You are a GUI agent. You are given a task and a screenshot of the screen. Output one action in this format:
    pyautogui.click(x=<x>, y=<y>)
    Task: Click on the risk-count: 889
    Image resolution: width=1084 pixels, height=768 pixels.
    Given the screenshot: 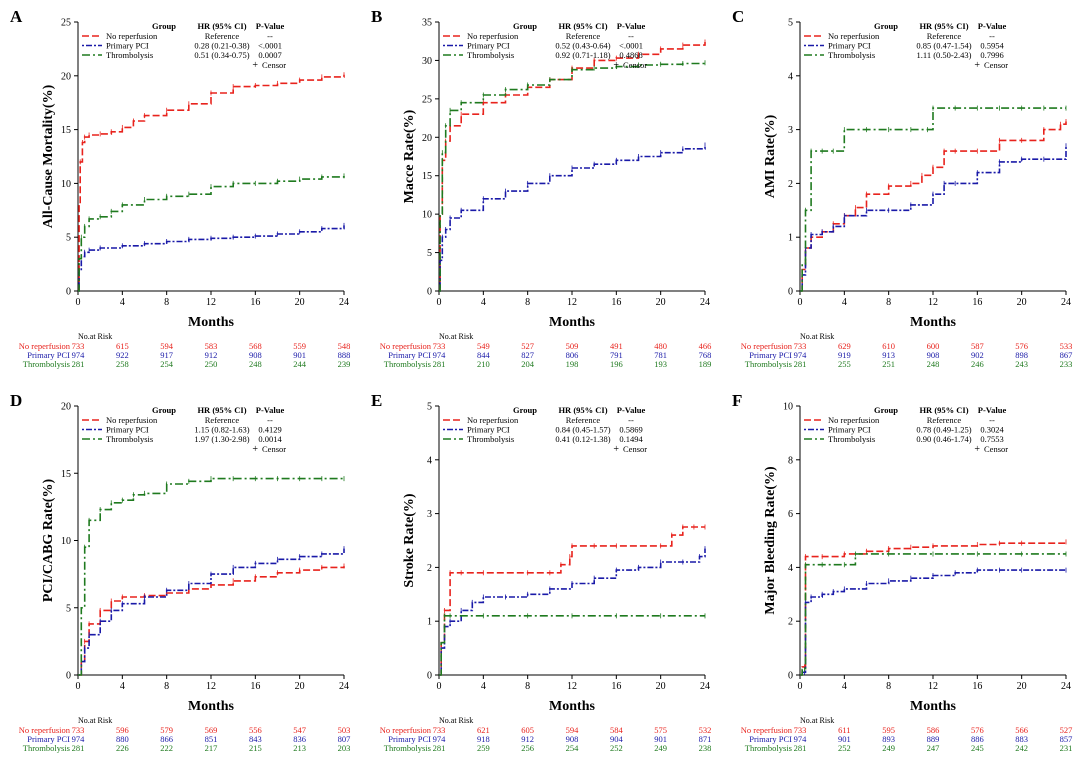 What is the action you would take?
    pyautogui.click(x=933, y=739)
    